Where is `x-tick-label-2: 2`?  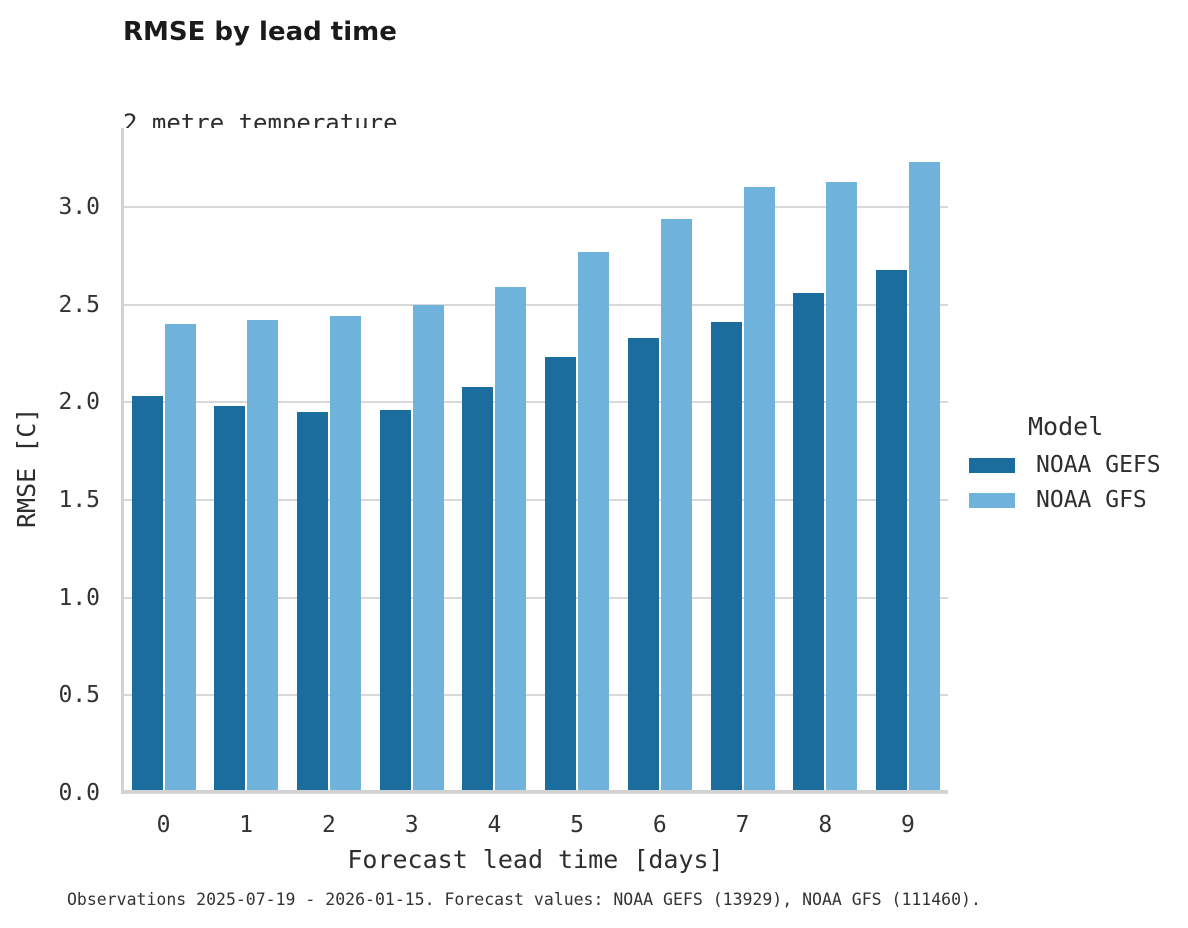 x-tick-label-2: 2 is located at coordinates (329, 825).